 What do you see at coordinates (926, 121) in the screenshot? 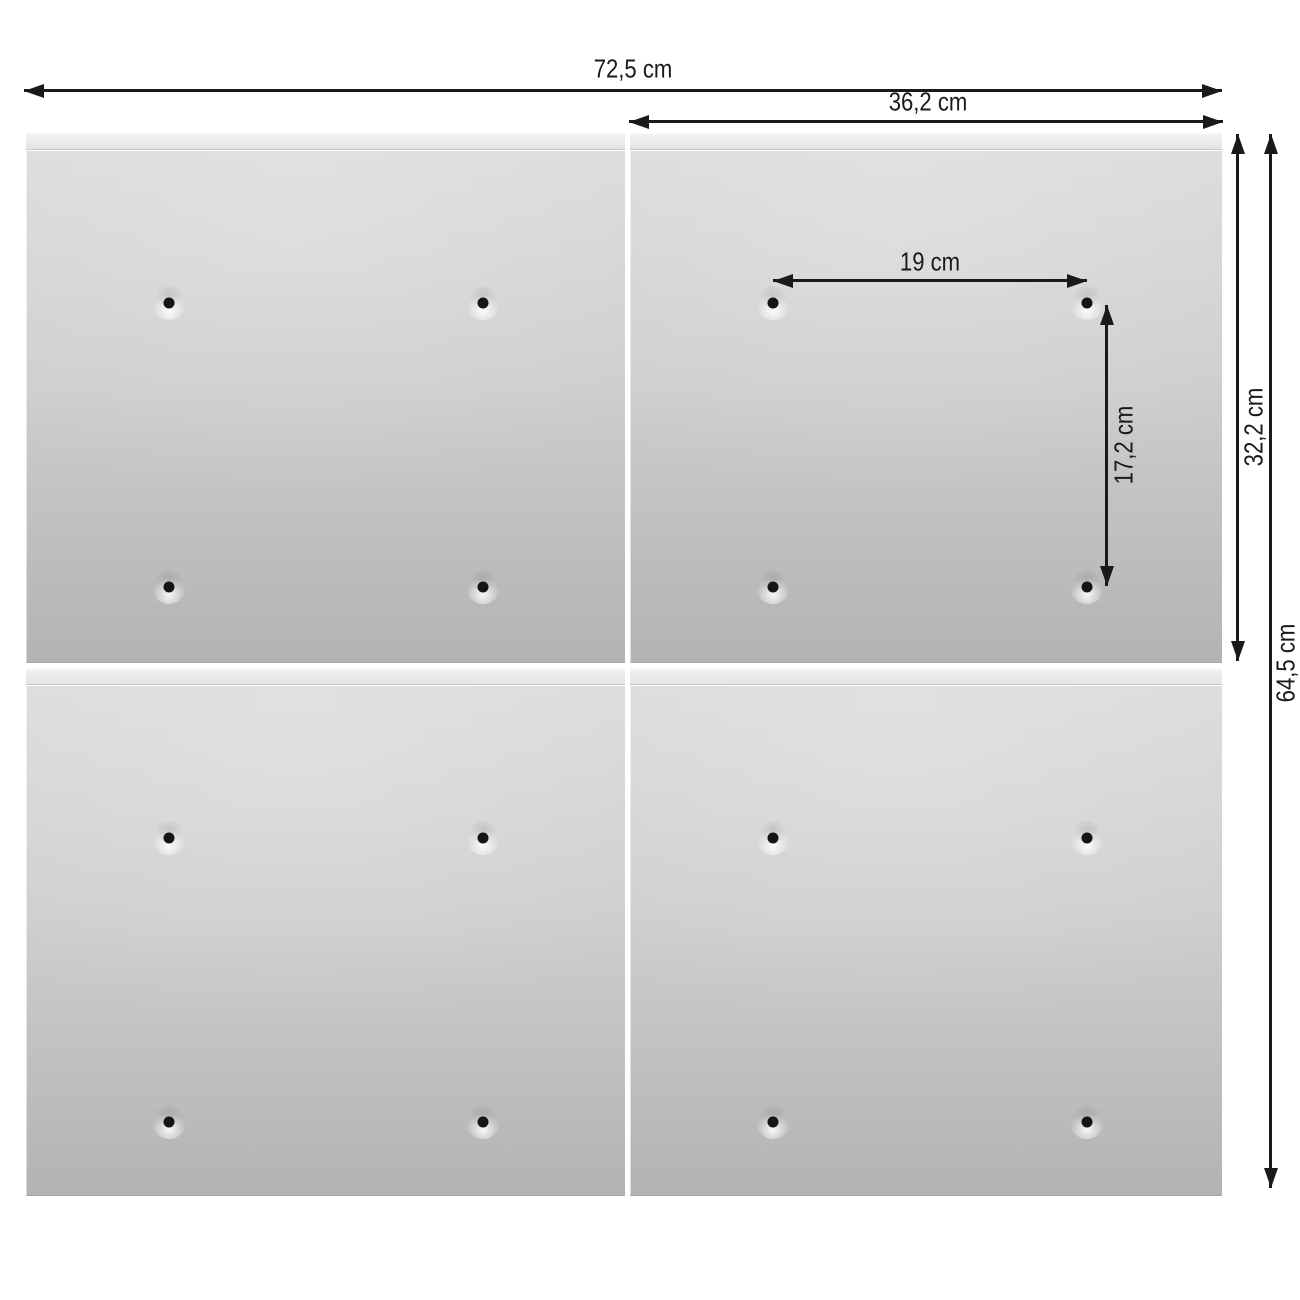
I see `dimension-arrow-panel-width` at bounding box center [926, 121].